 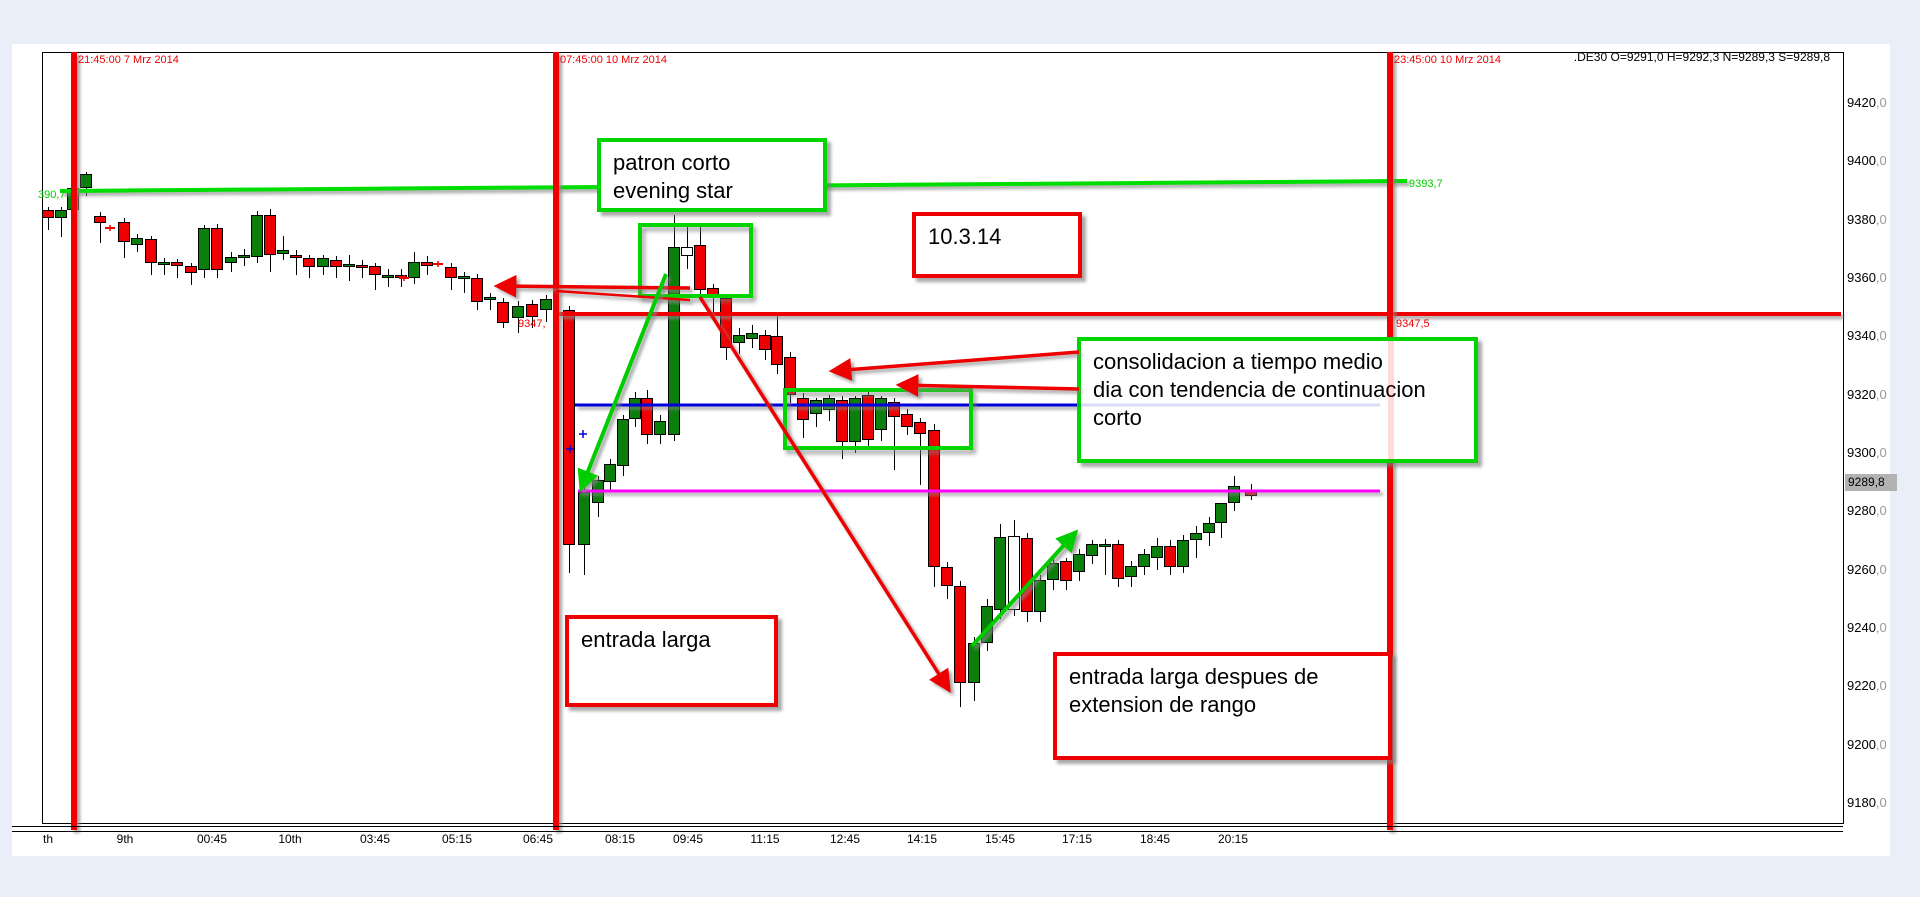 I want to click on price-axis-label: 9400,0, so click(x=1867, y=160).